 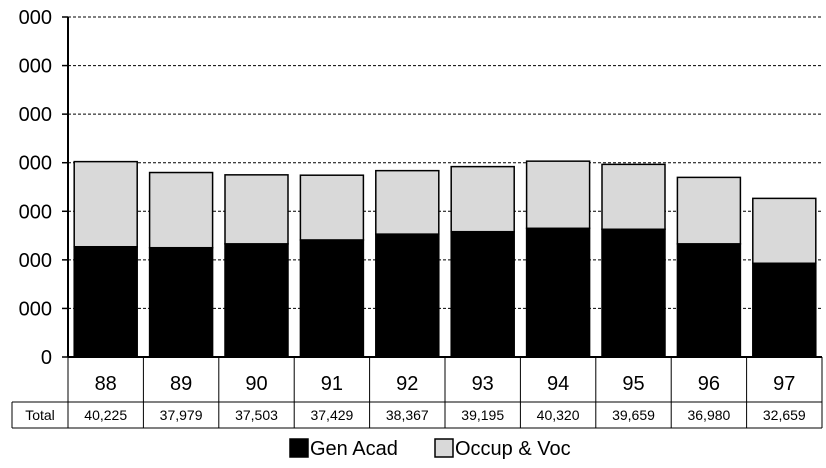 What do you see at coordinates (709, 384) in the screenshot?
I see `x-category-label: 96` at bounding box center [709, 384].